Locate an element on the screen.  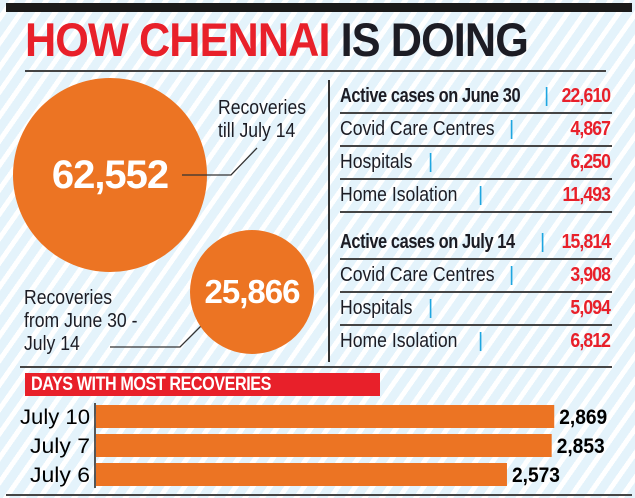
value-label: 2,853 is located at coordinates (581, 446).